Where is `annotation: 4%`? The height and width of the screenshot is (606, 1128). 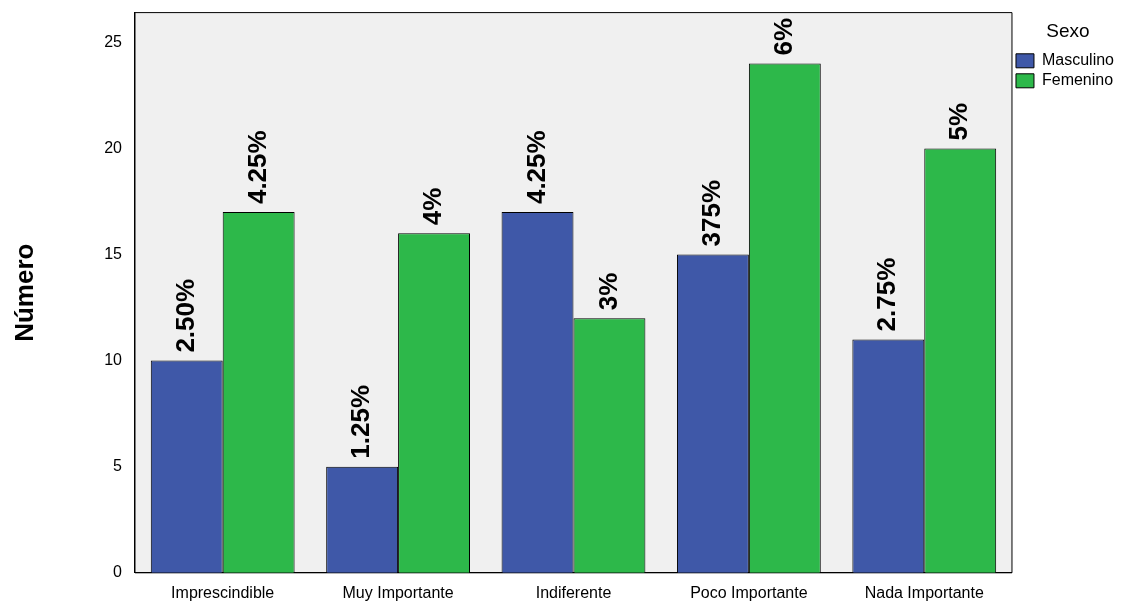 annotation: 4% is located at coordinates (432, 206).